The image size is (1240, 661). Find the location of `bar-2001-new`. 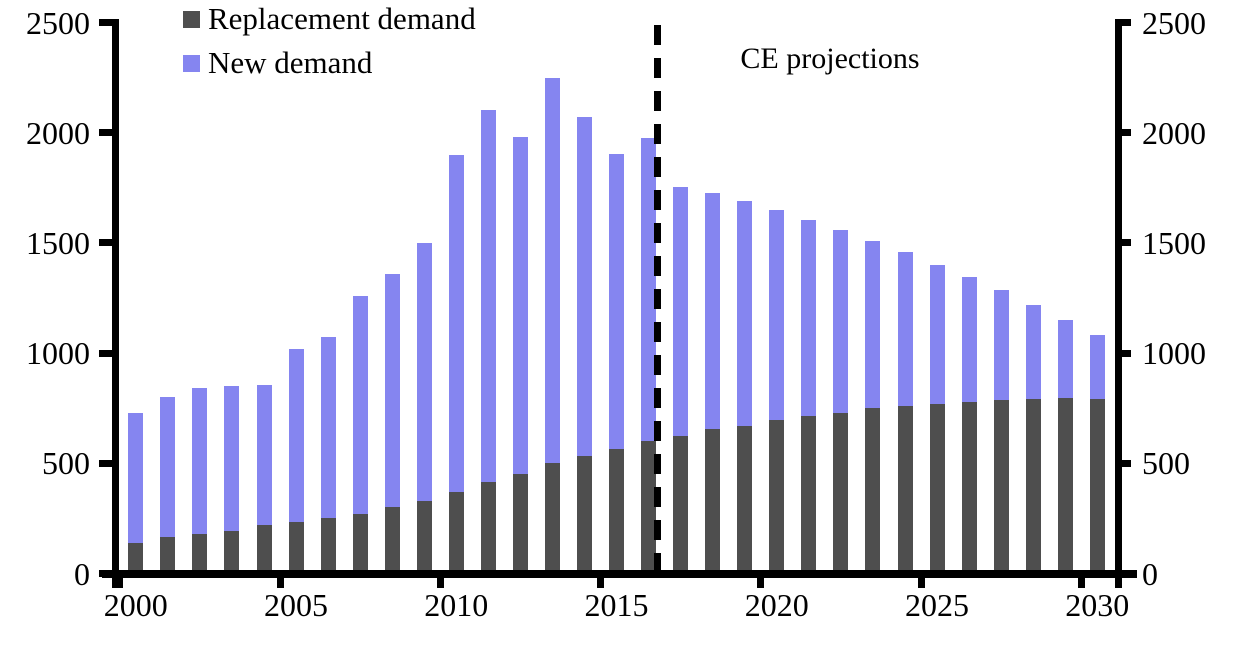

bar-2001-new is located at coordinates (168, 467).